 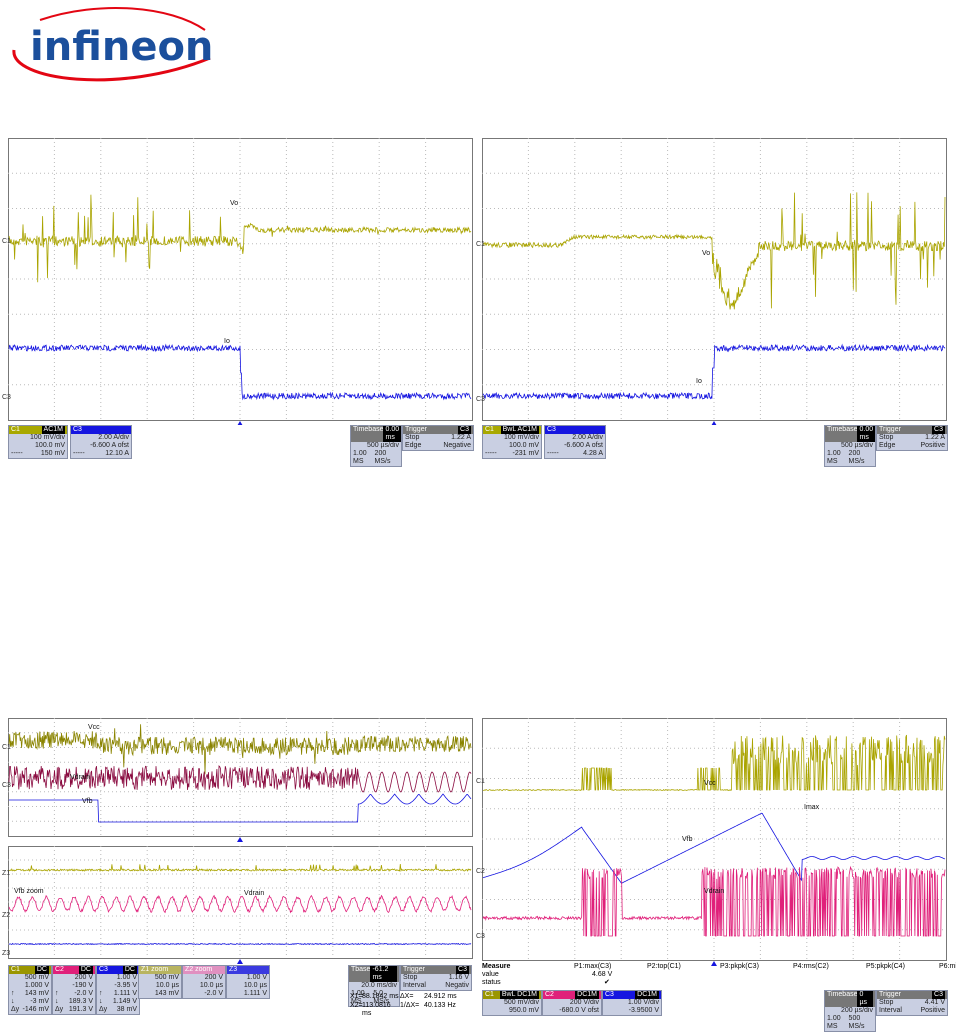 I want to click on info-value: 500 MS/s, so click(x=856, y=1022).